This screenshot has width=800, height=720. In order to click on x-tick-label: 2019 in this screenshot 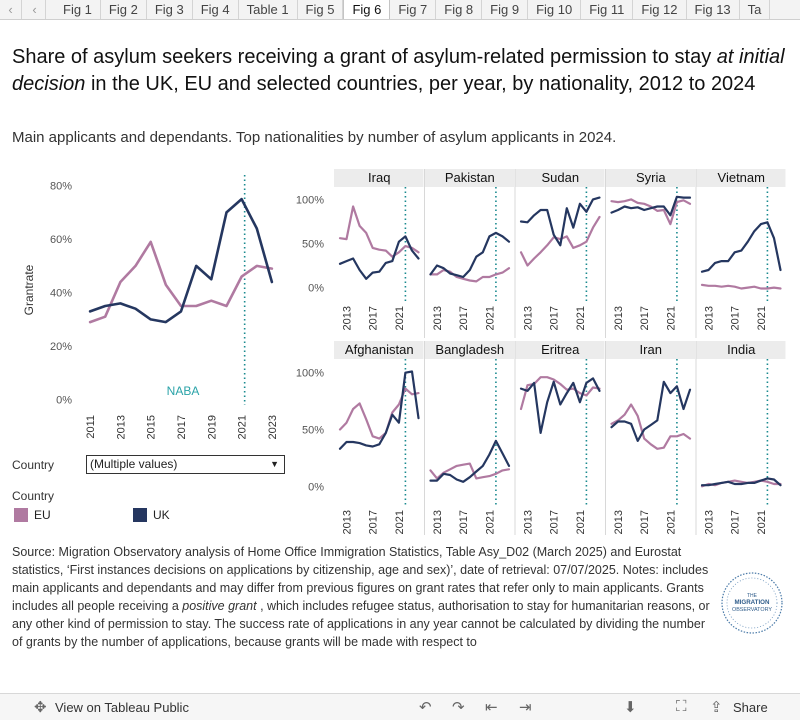, I will do `click(212, 427)`.